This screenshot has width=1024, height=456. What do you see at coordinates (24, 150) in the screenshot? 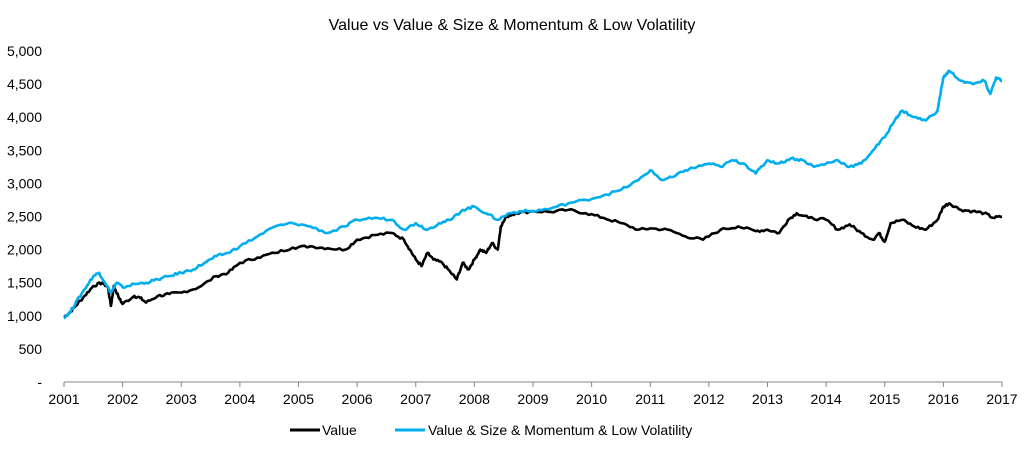
I see `y-tick-label: 3,500` at bounding box center [24, 150].